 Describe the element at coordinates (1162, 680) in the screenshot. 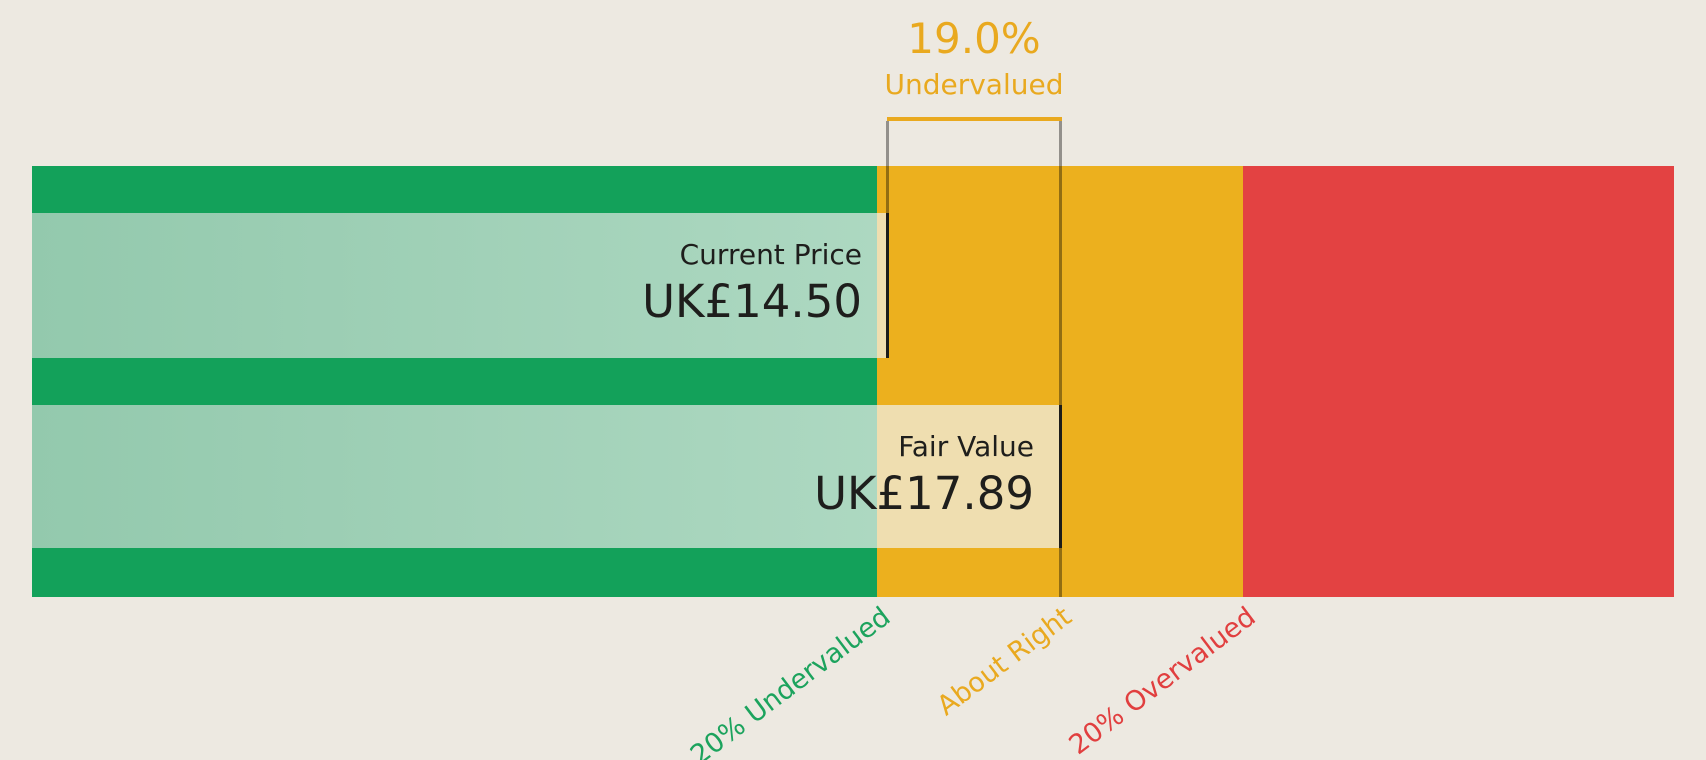

I see `axis-label-20pct-overvalued: 20% Overvalued` at that location.